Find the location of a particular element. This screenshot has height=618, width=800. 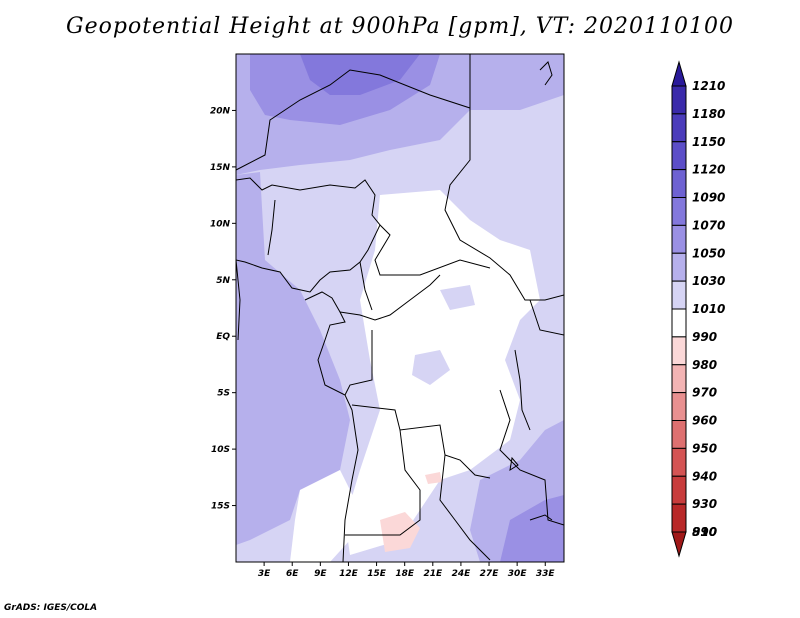

lon-axis: 3E 6E 9E 12E 15E 18E 21E 24E 27E 30E 33E is located at coordinates (407, 570).